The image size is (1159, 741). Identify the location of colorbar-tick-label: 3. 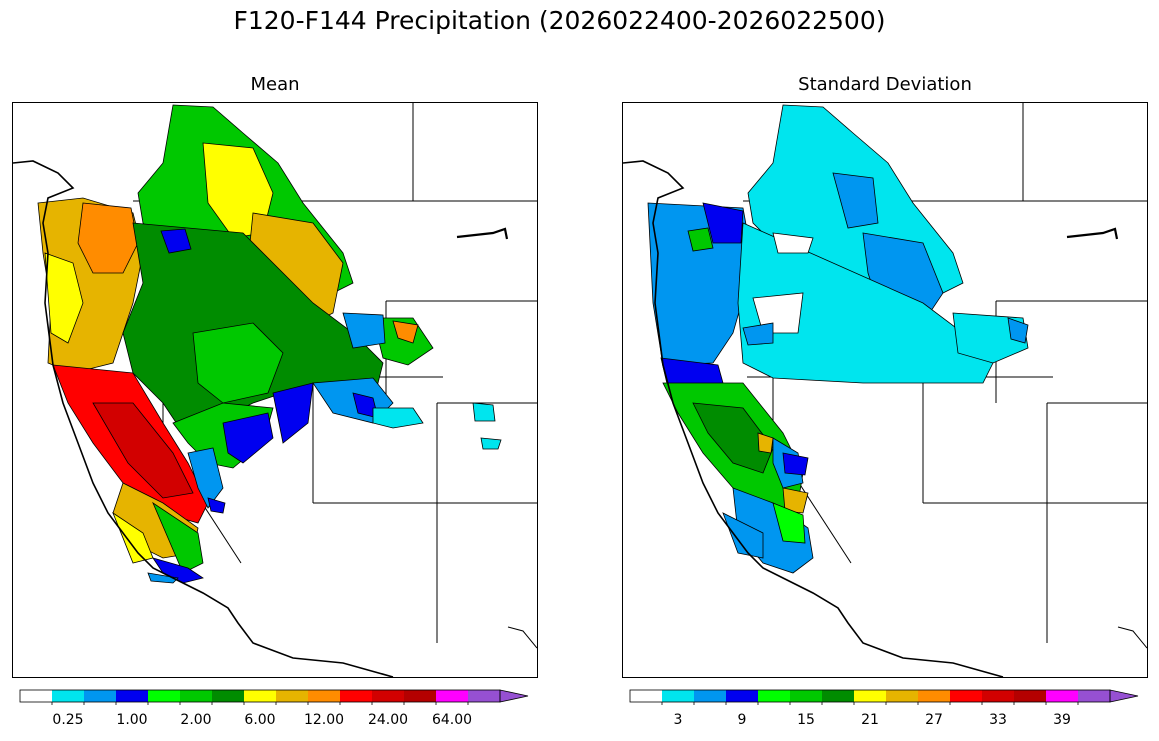
(678, 720).